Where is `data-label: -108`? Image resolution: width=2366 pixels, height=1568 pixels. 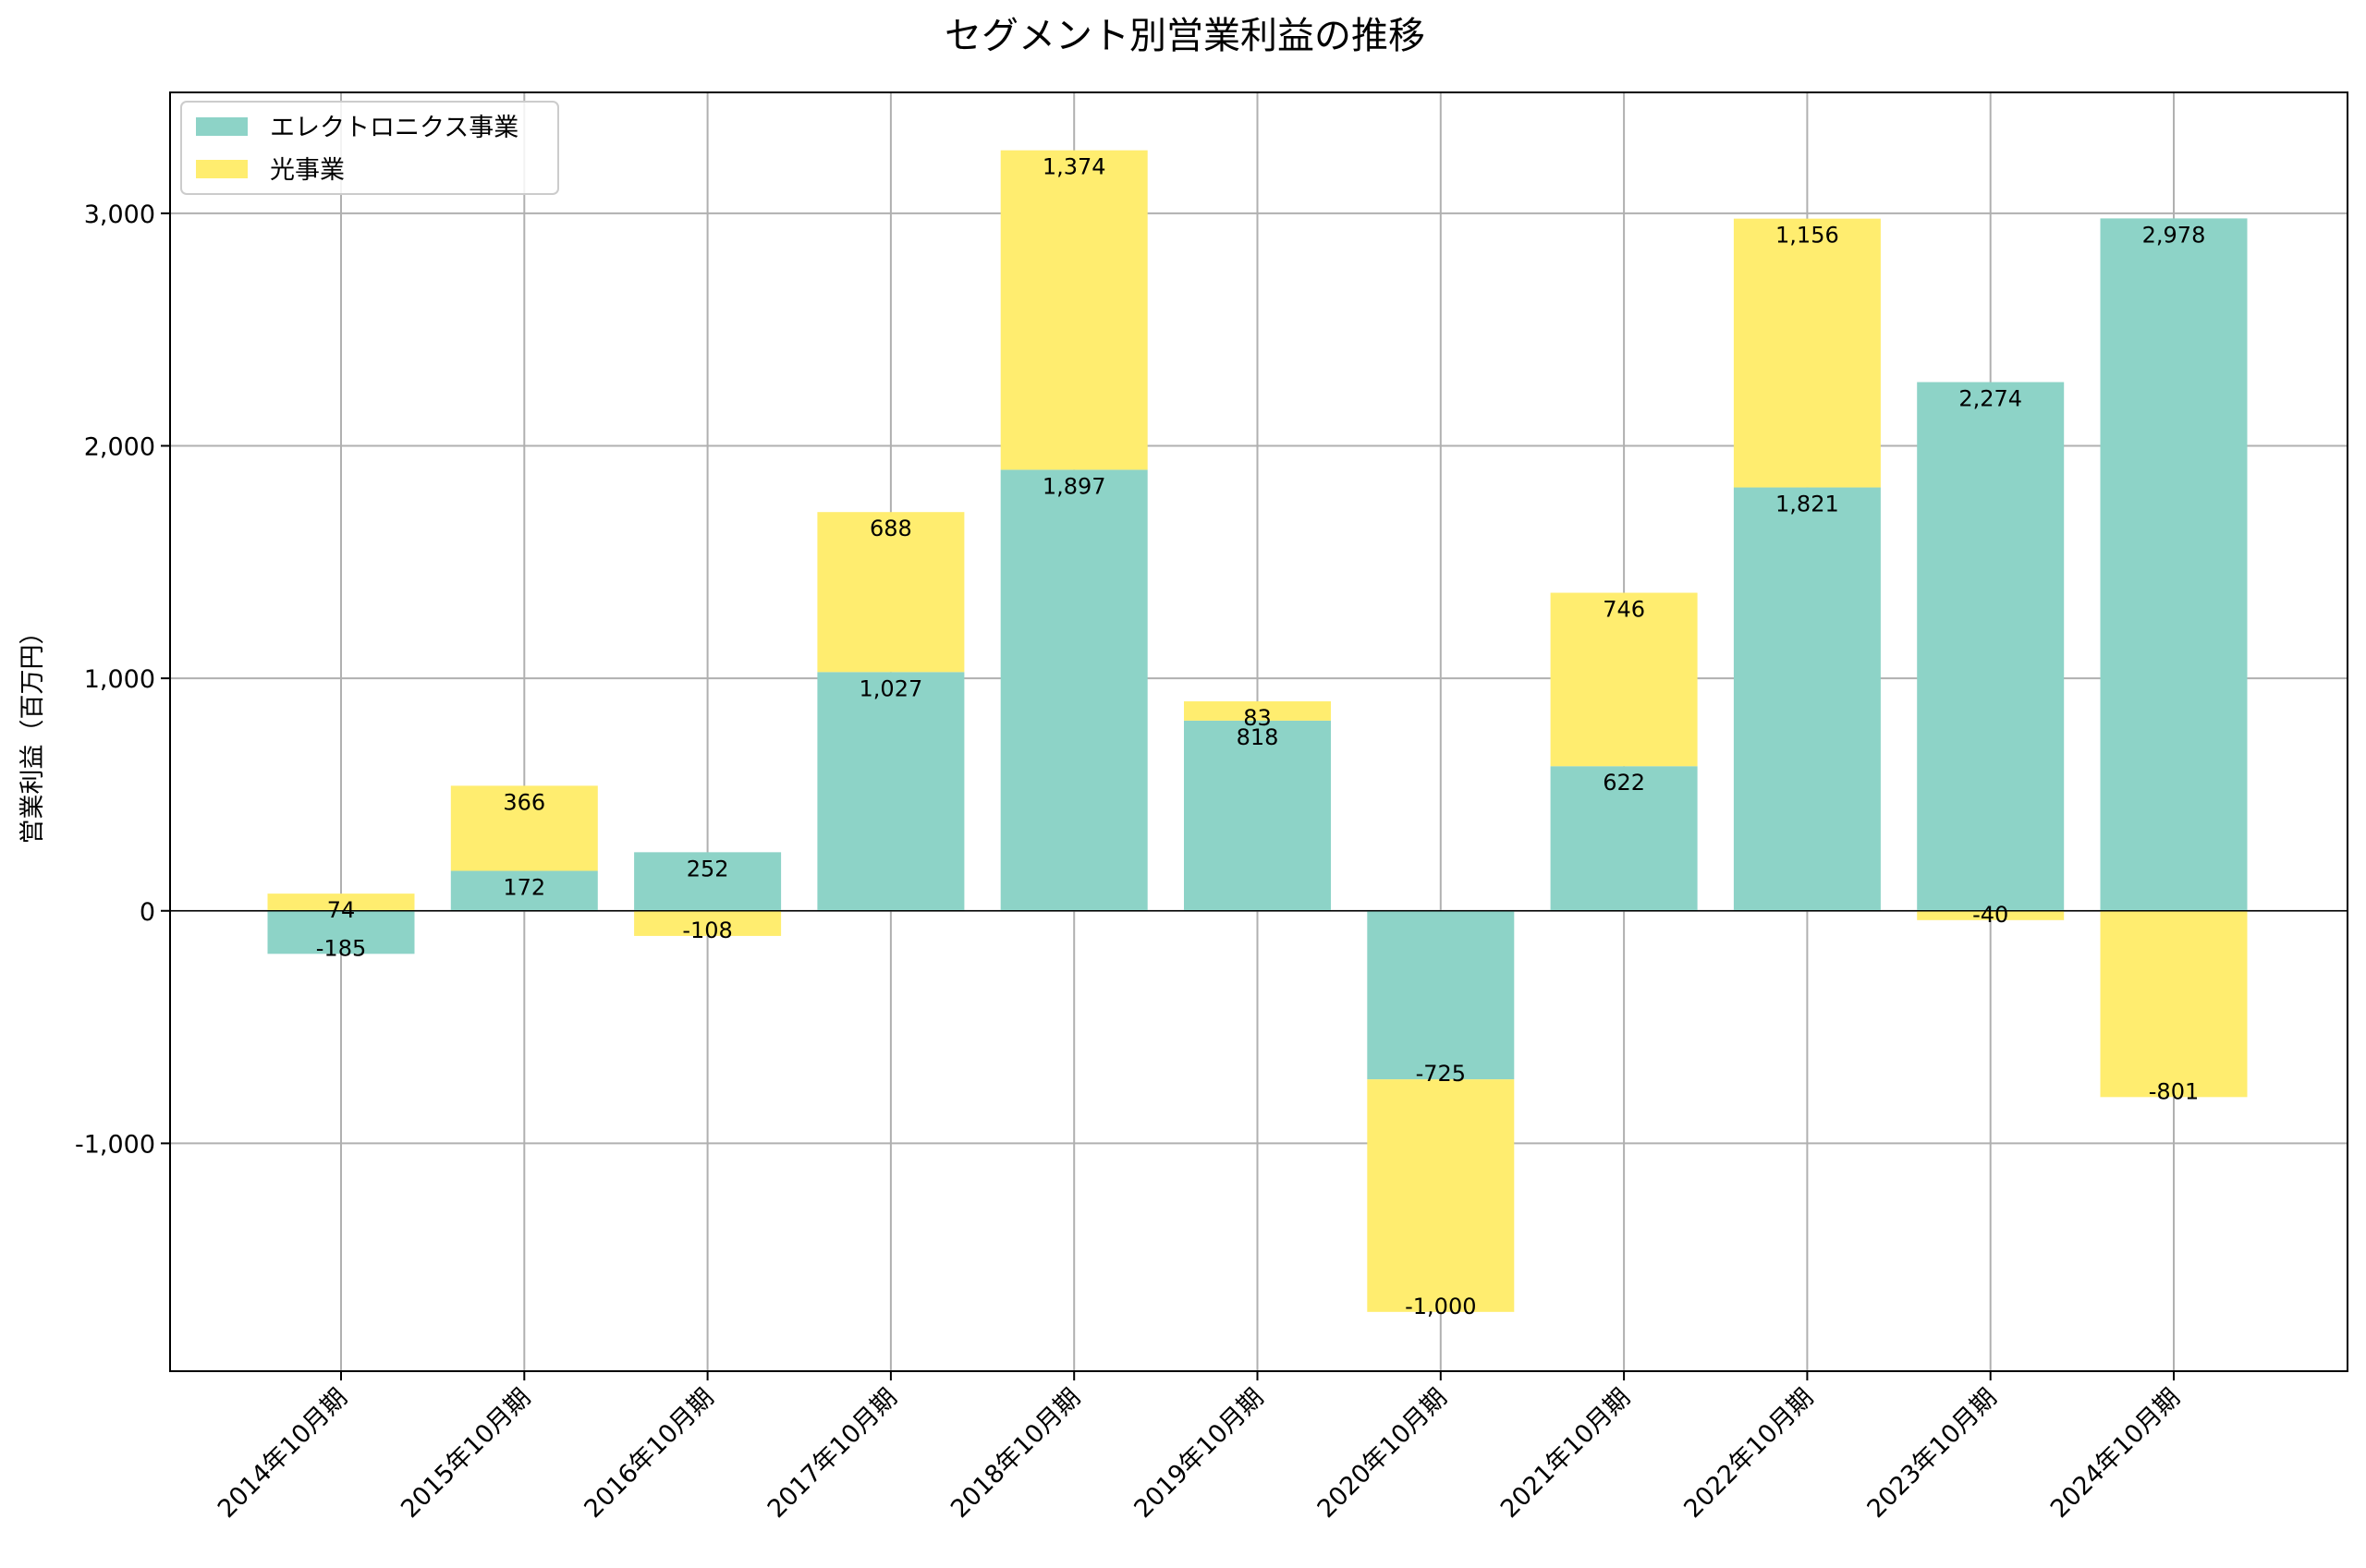
data-label: -108 is located at coordinates (707, 930).